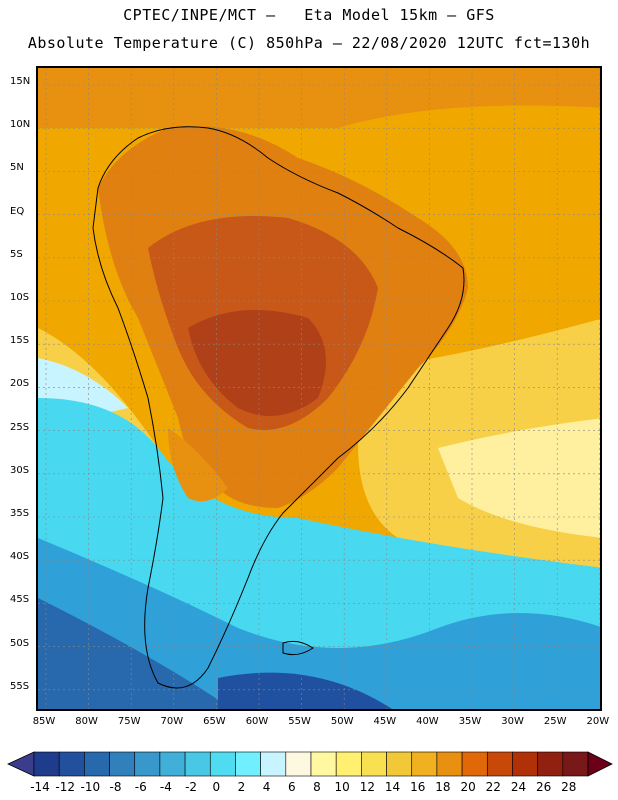 The width and height of the screenshot is (618, 800). I want to click on lon-label-65w: 65W, so click(214, 721).